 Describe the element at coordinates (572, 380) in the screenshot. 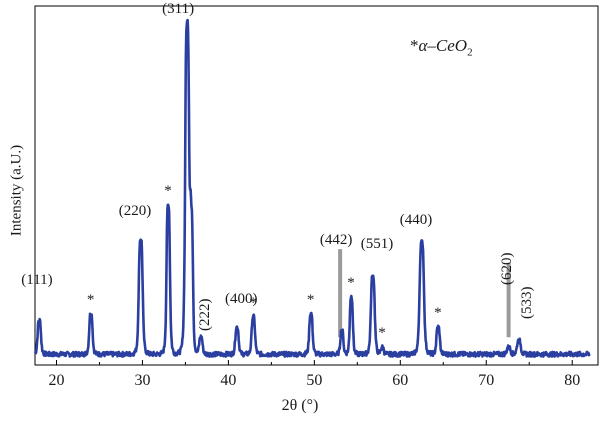

I see `x-tick-label: 80` at that location.